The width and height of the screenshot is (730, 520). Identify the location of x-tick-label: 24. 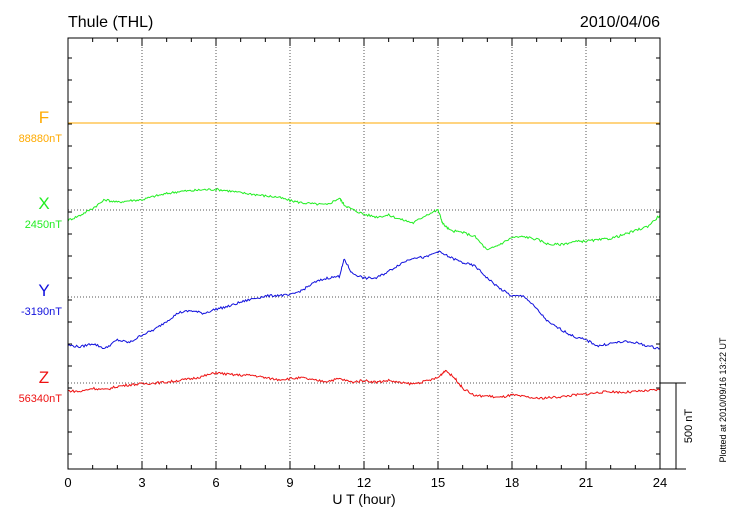
(660, 482).